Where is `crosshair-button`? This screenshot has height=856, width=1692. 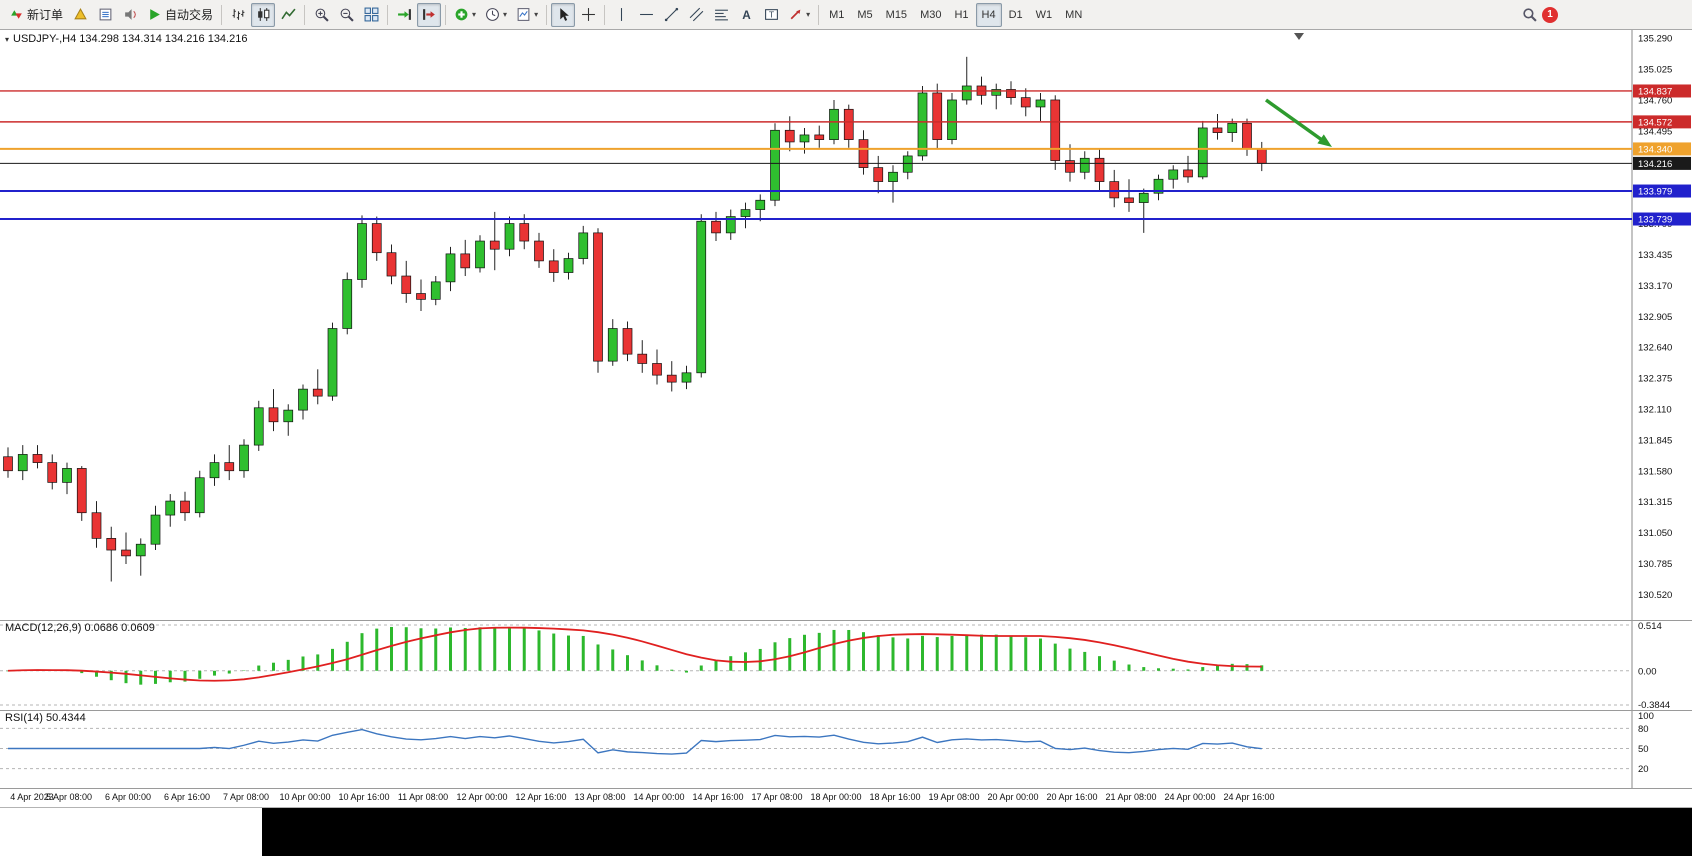 crosshair-button is located at coordinates (588, 15).